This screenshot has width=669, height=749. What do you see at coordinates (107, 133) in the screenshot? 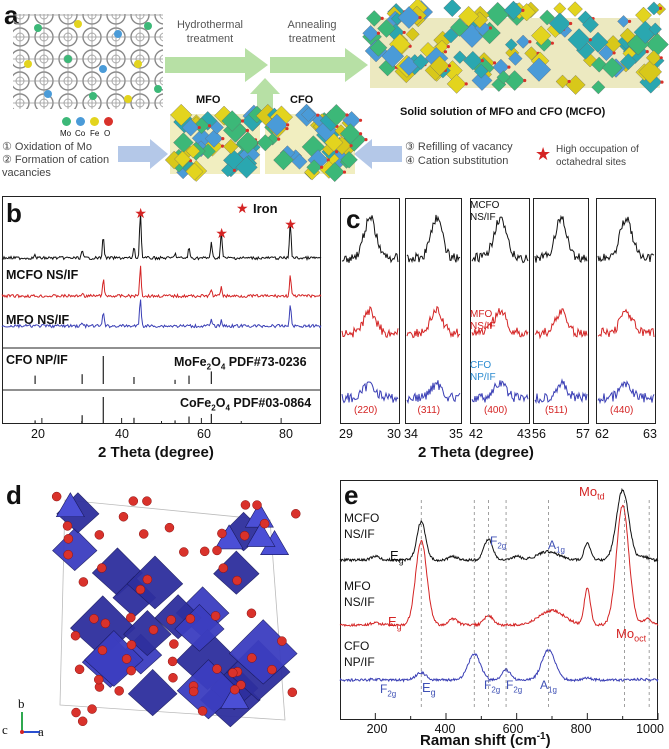
I see `o-legend-label: O` at bounding box center [107, 133].